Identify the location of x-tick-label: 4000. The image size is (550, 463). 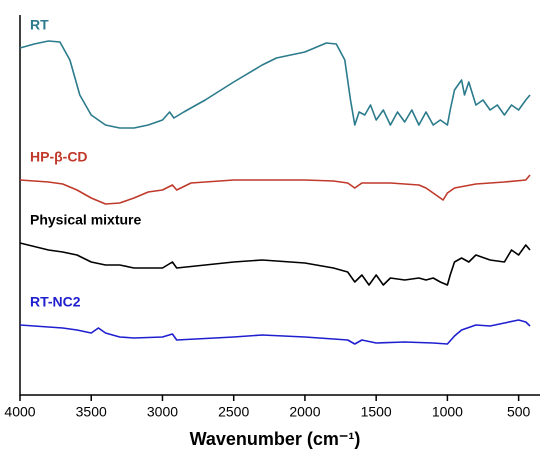
(19, 412).